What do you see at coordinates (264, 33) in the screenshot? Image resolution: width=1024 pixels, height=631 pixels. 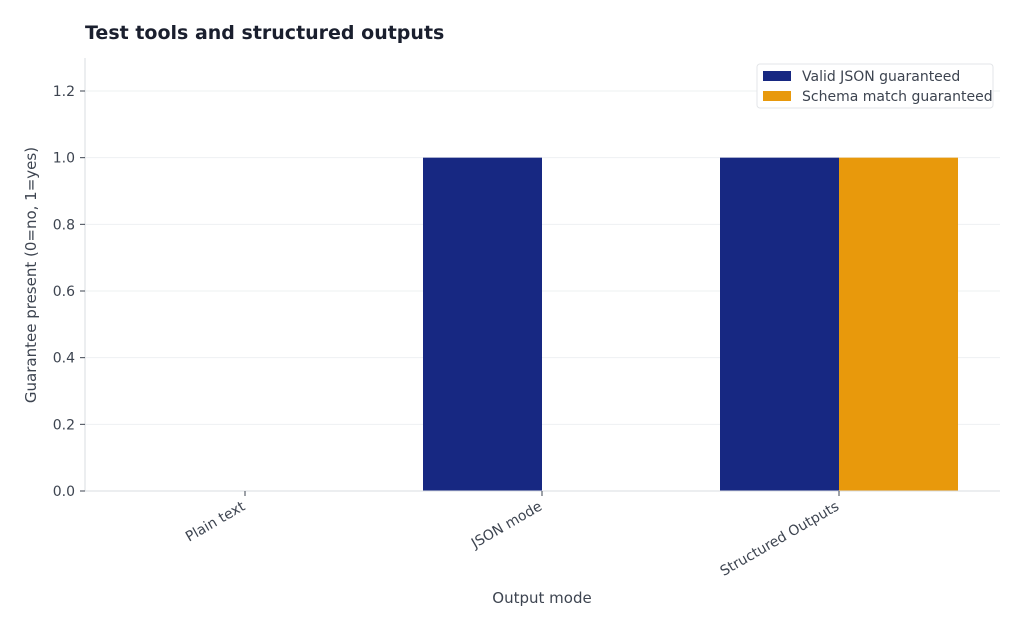 I see `chart-title: Test tools and structured outputs` at bounding box center [264, 33].